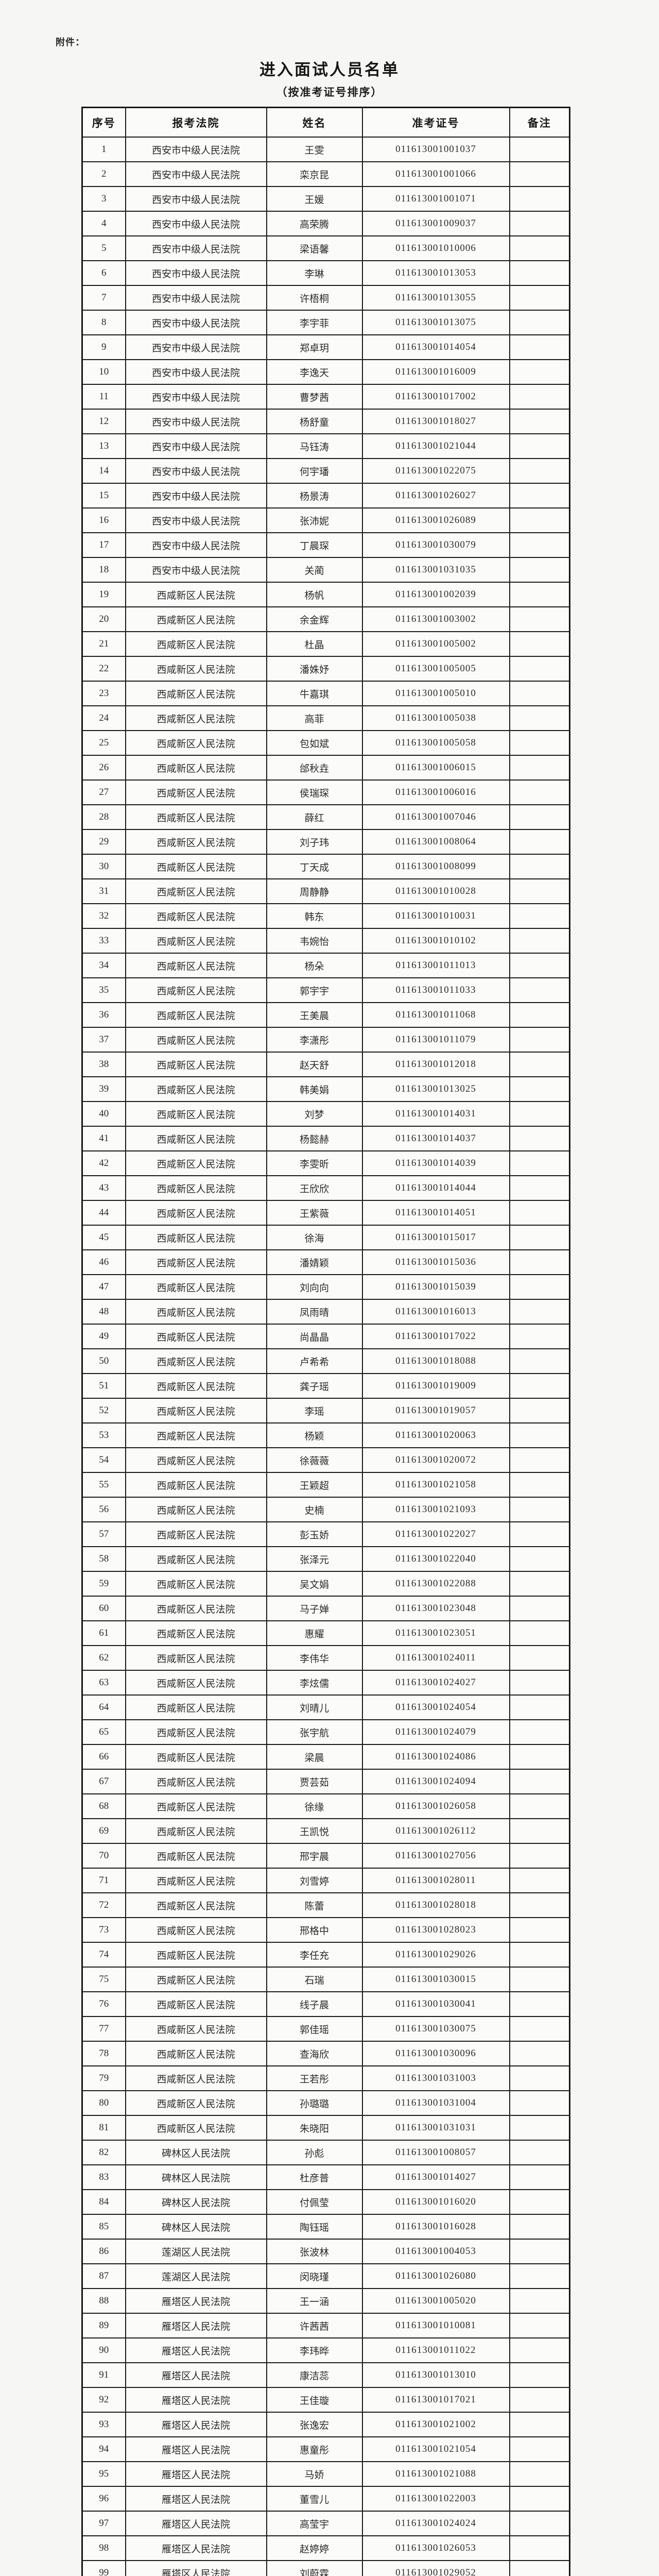 The width and height of the screenshot is (659, 2576). I want to click on cell-no: 98, so click(104, 2548).